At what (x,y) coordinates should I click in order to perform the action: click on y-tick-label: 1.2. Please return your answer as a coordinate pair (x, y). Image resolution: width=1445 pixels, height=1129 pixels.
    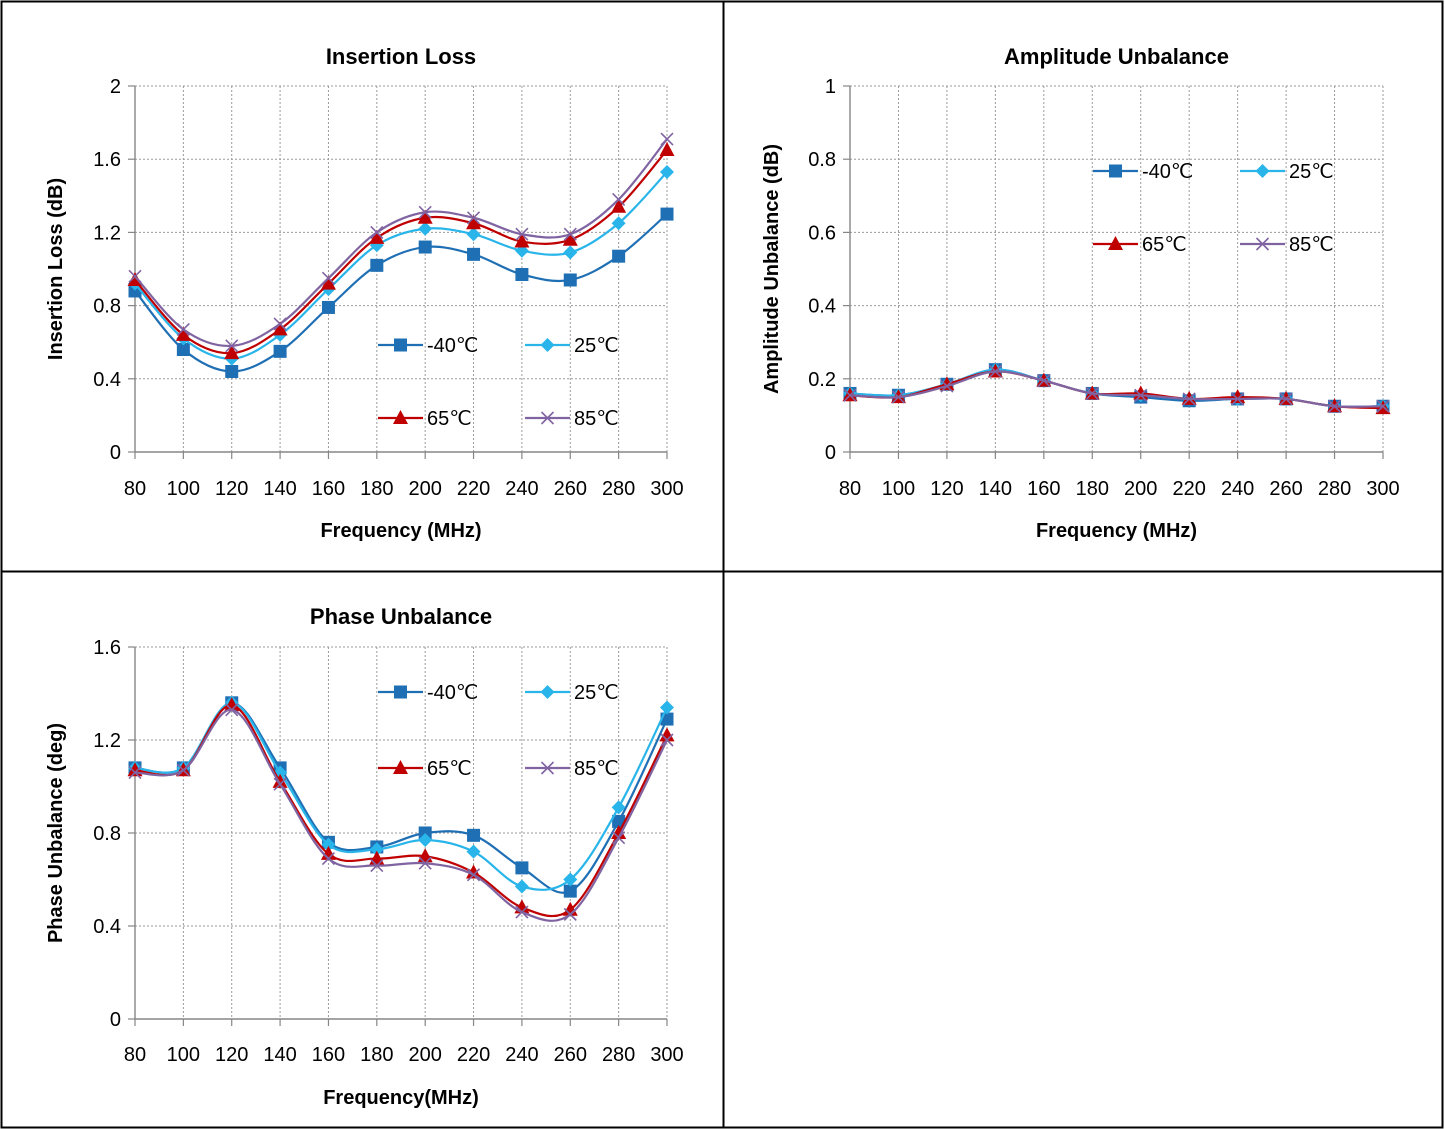
    Looking at the image, I should click on (107, 741).